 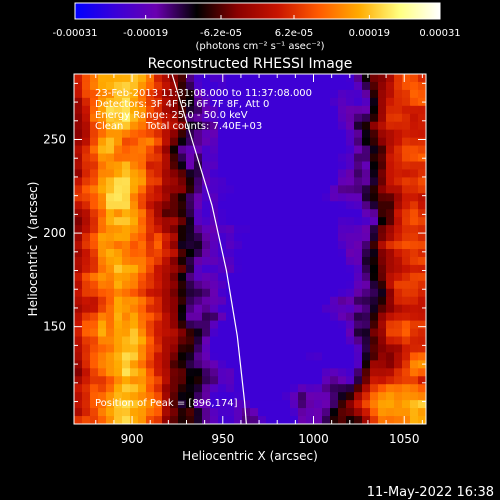 I want to click on chart-title: Reconstructed RHESSI Image, so click(x=250, y=64).